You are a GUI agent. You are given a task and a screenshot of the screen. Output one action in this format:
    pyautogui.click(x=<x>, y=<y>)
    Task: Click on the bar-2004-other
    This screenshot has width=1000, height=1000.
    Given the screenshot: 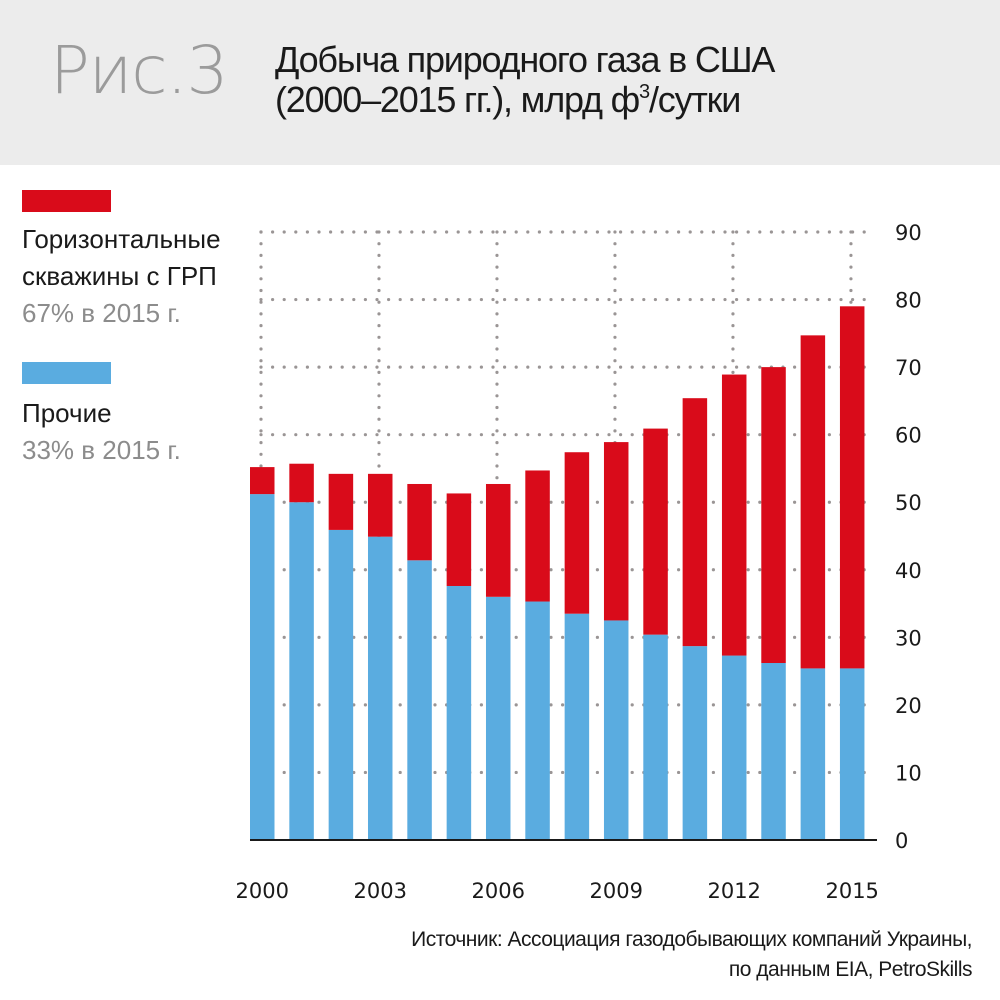 What is the action you would take?
    pyautogui.click(x=419, y=700)
    